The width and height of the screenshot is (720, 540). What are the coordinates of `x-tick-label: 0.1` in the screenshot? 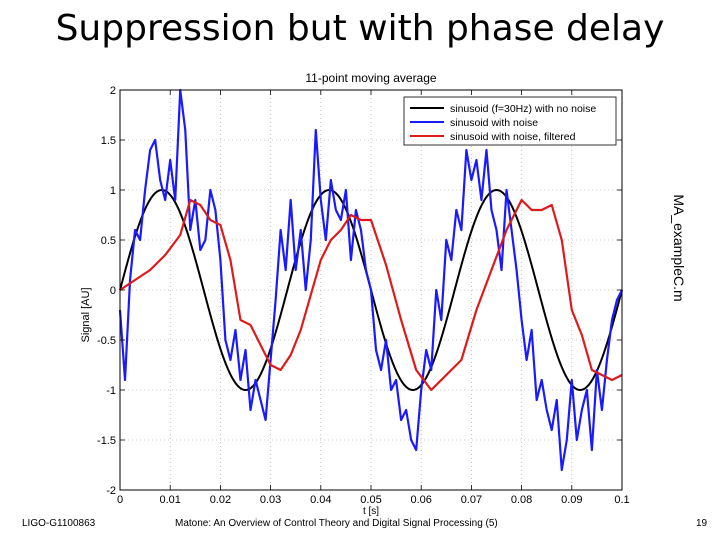 It's located at (621, 500).